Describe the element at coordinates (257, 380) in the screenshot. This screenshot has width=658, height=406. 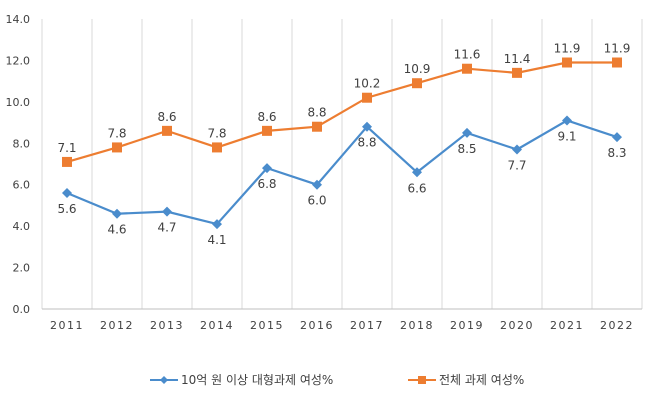
I see `legend-label: 10억 원 이상 대형과제 여성%` at that location.